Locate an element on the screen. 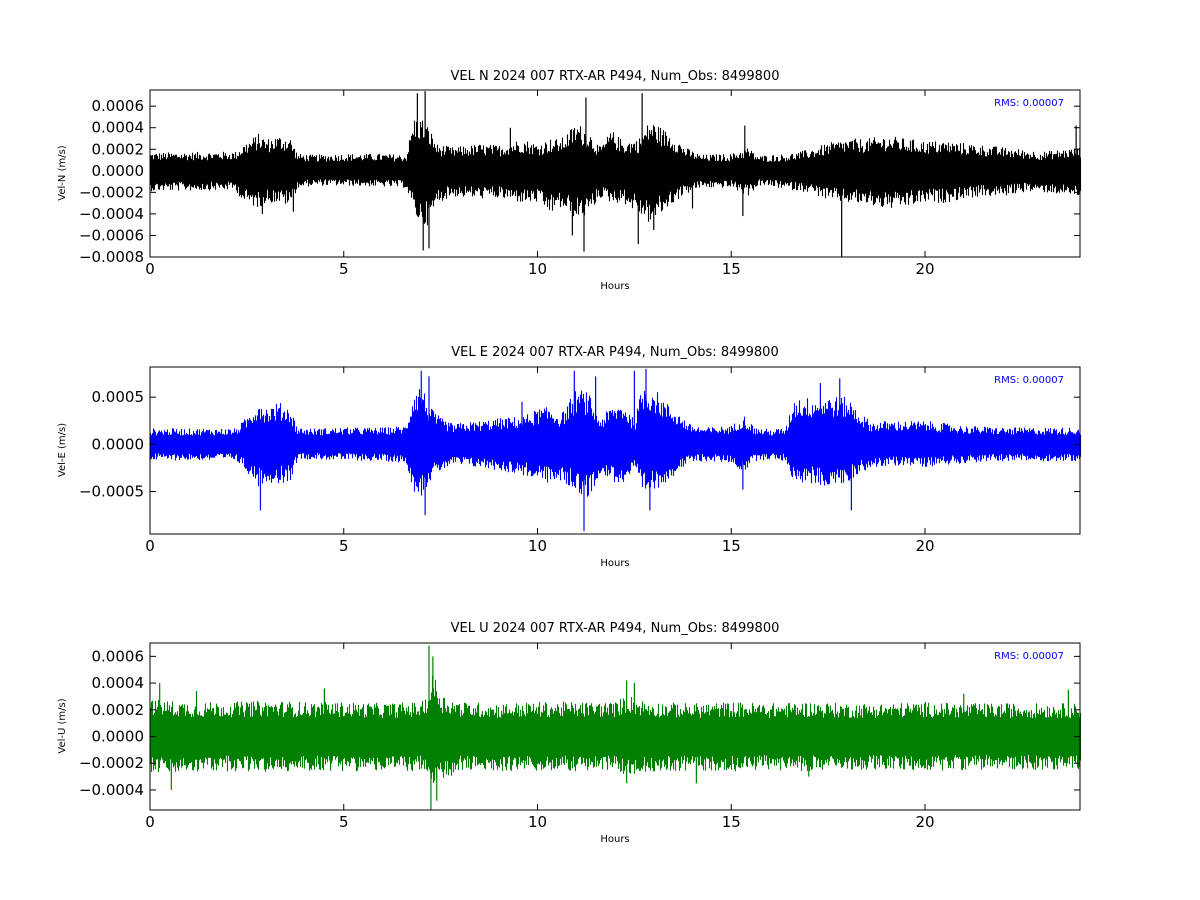 Image resolution: width=1200 pixels, height=900 pixels. y-tick-label: 0.0005 is located at coordinates (118, 397).